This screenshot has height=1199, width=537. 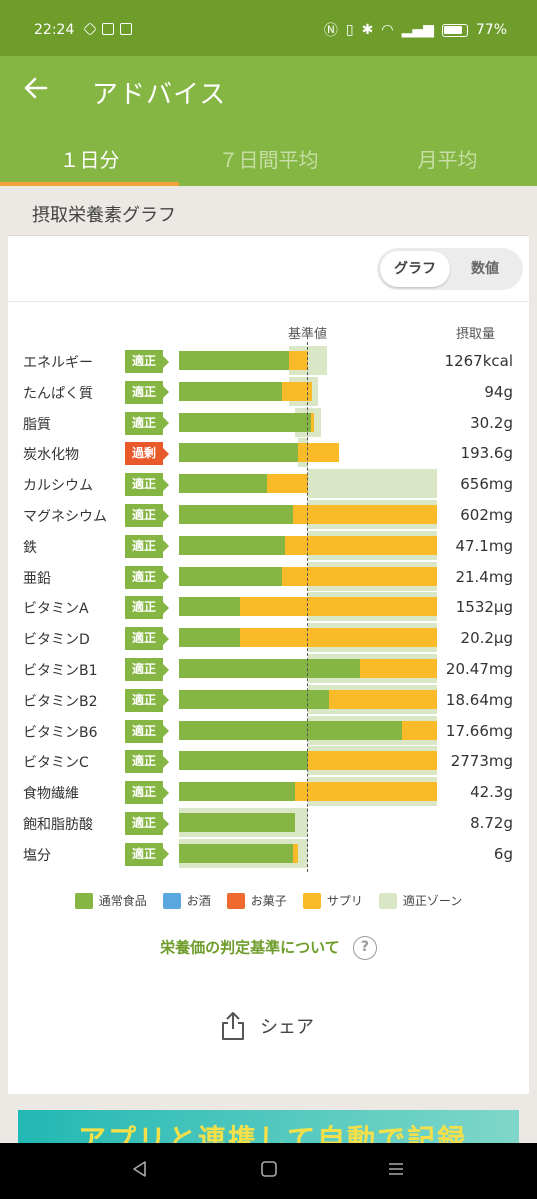 I want to click on signal-icon: ▂▄▆, so click(x=417, y=30).